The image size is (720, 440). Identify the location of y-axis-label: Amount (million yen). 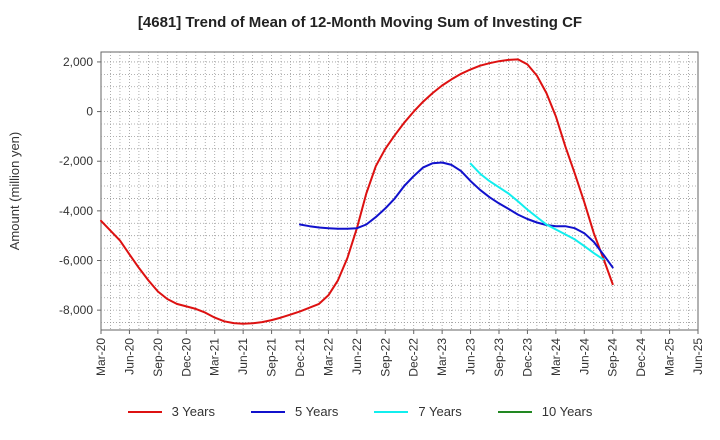
(14, 191).